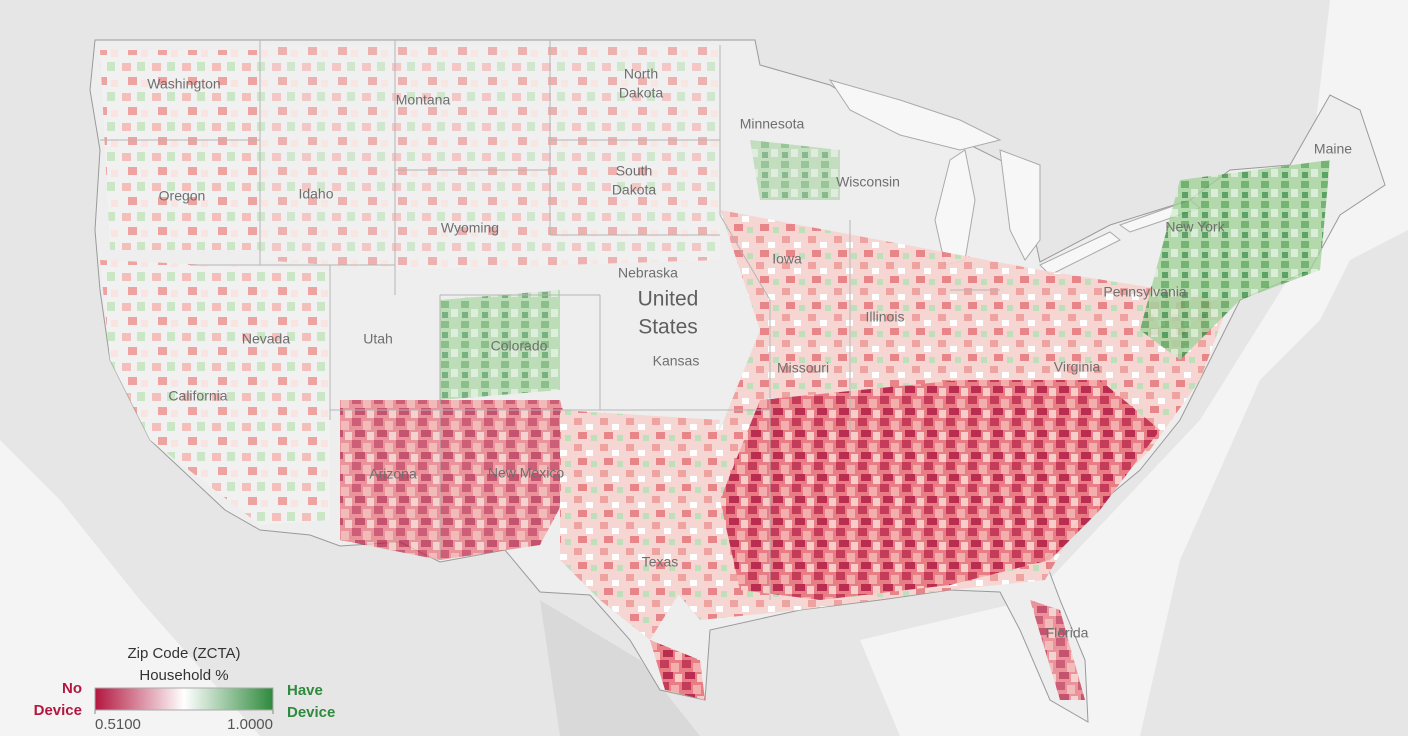 This screenshot has height=736, width=1408. I want to click on country-label: United, so click(668, 299).